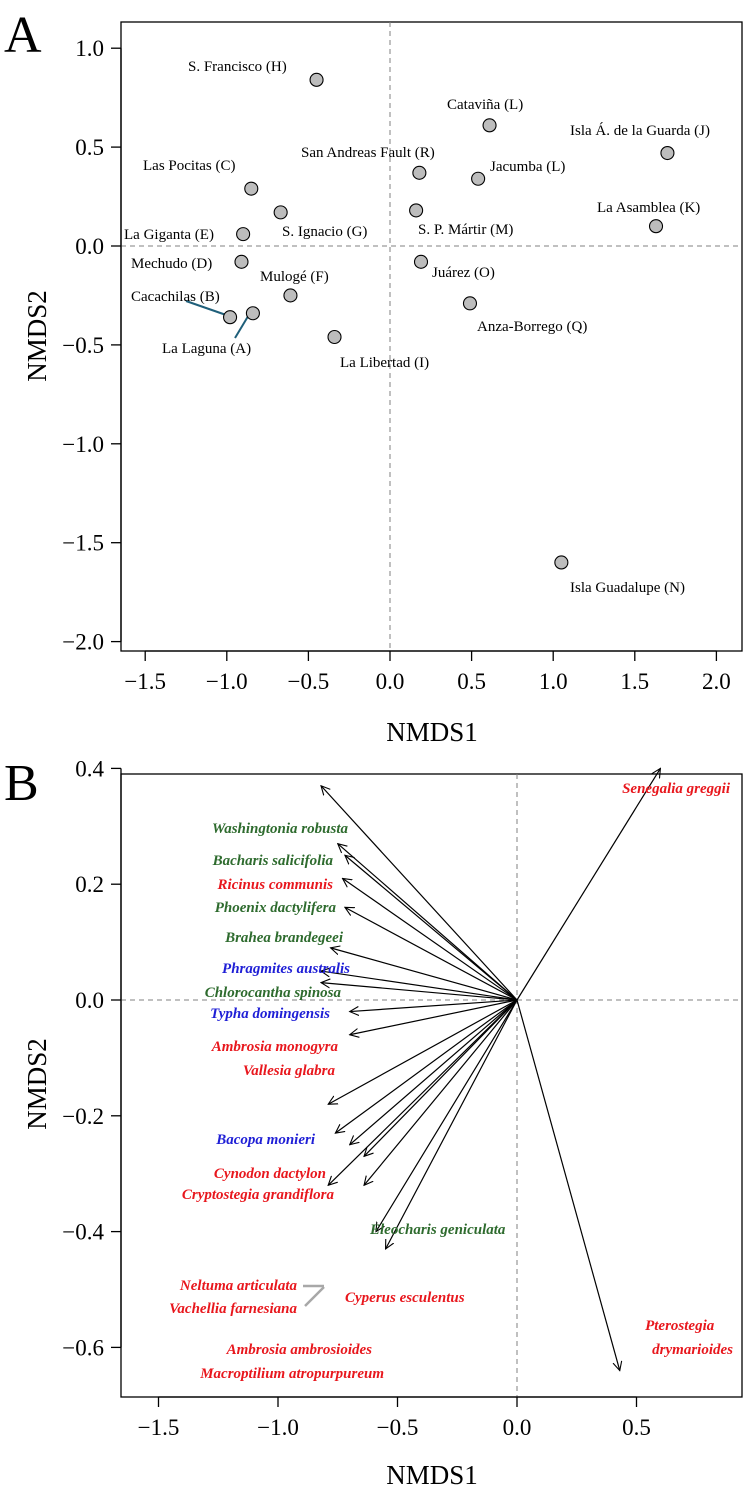 The height and width of the screenshot is (1492, 749). What do you see at coordinates (667, 153) in the screenshot?
I see `point-isla-a-de-la-guarda-j` at bounding box center [667, 153].